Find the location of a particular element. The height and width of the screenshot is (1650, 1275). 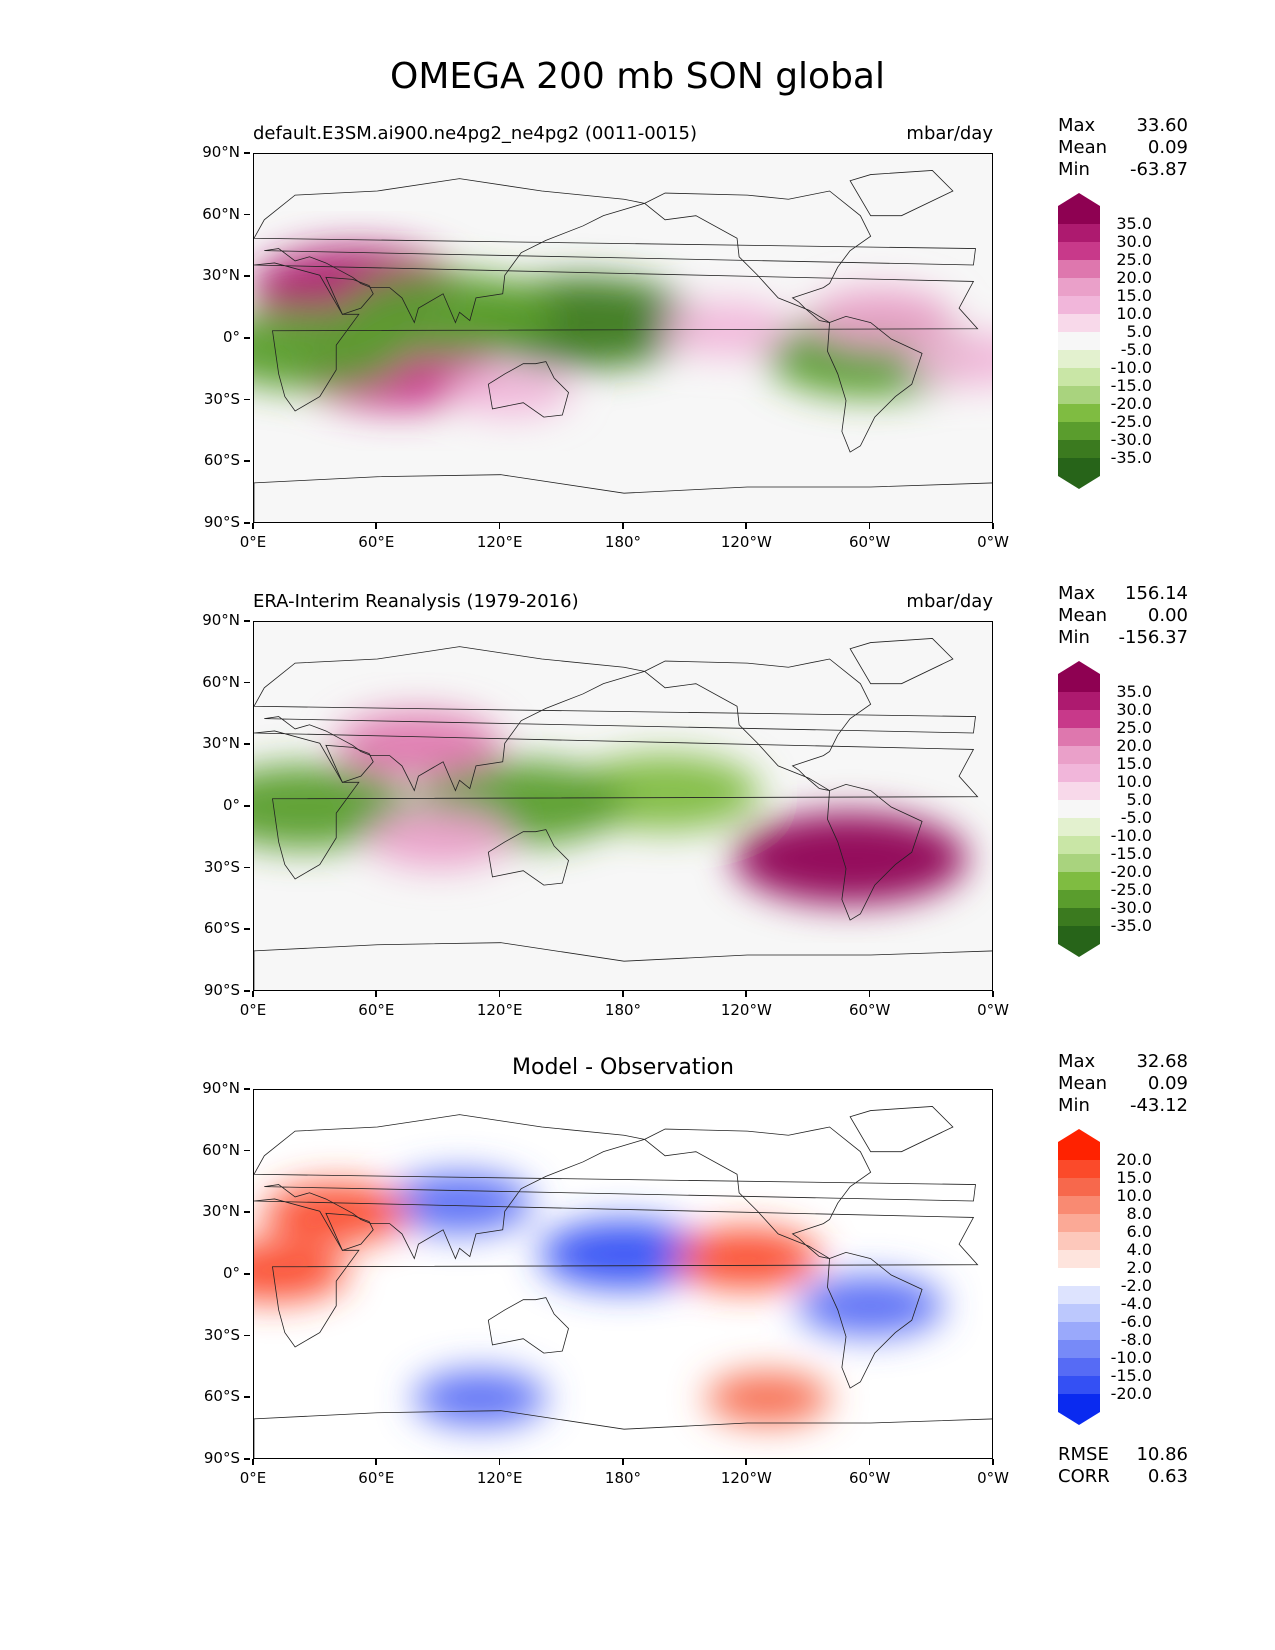

map-reference is located at coordinates (623, 806).